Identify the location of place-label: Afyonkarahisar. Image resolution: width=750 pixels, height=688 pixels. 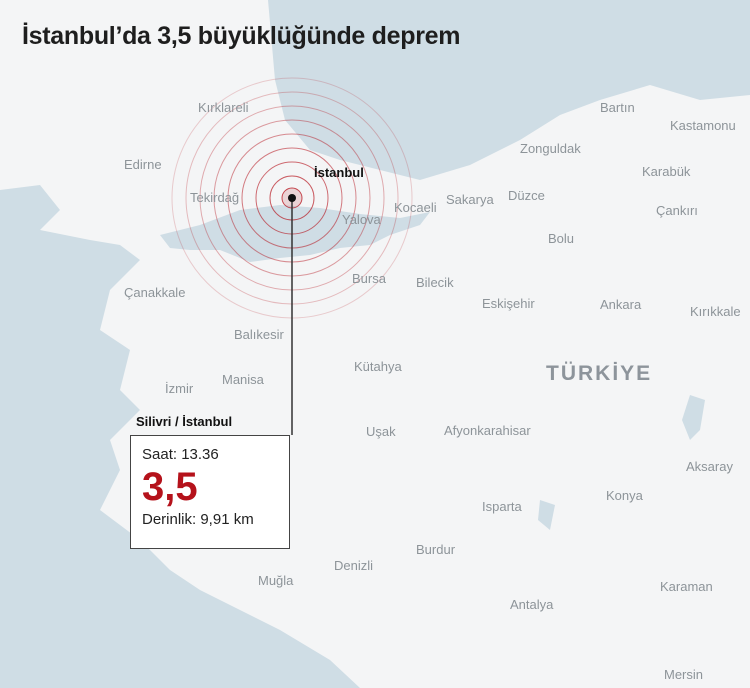
(487, 430).